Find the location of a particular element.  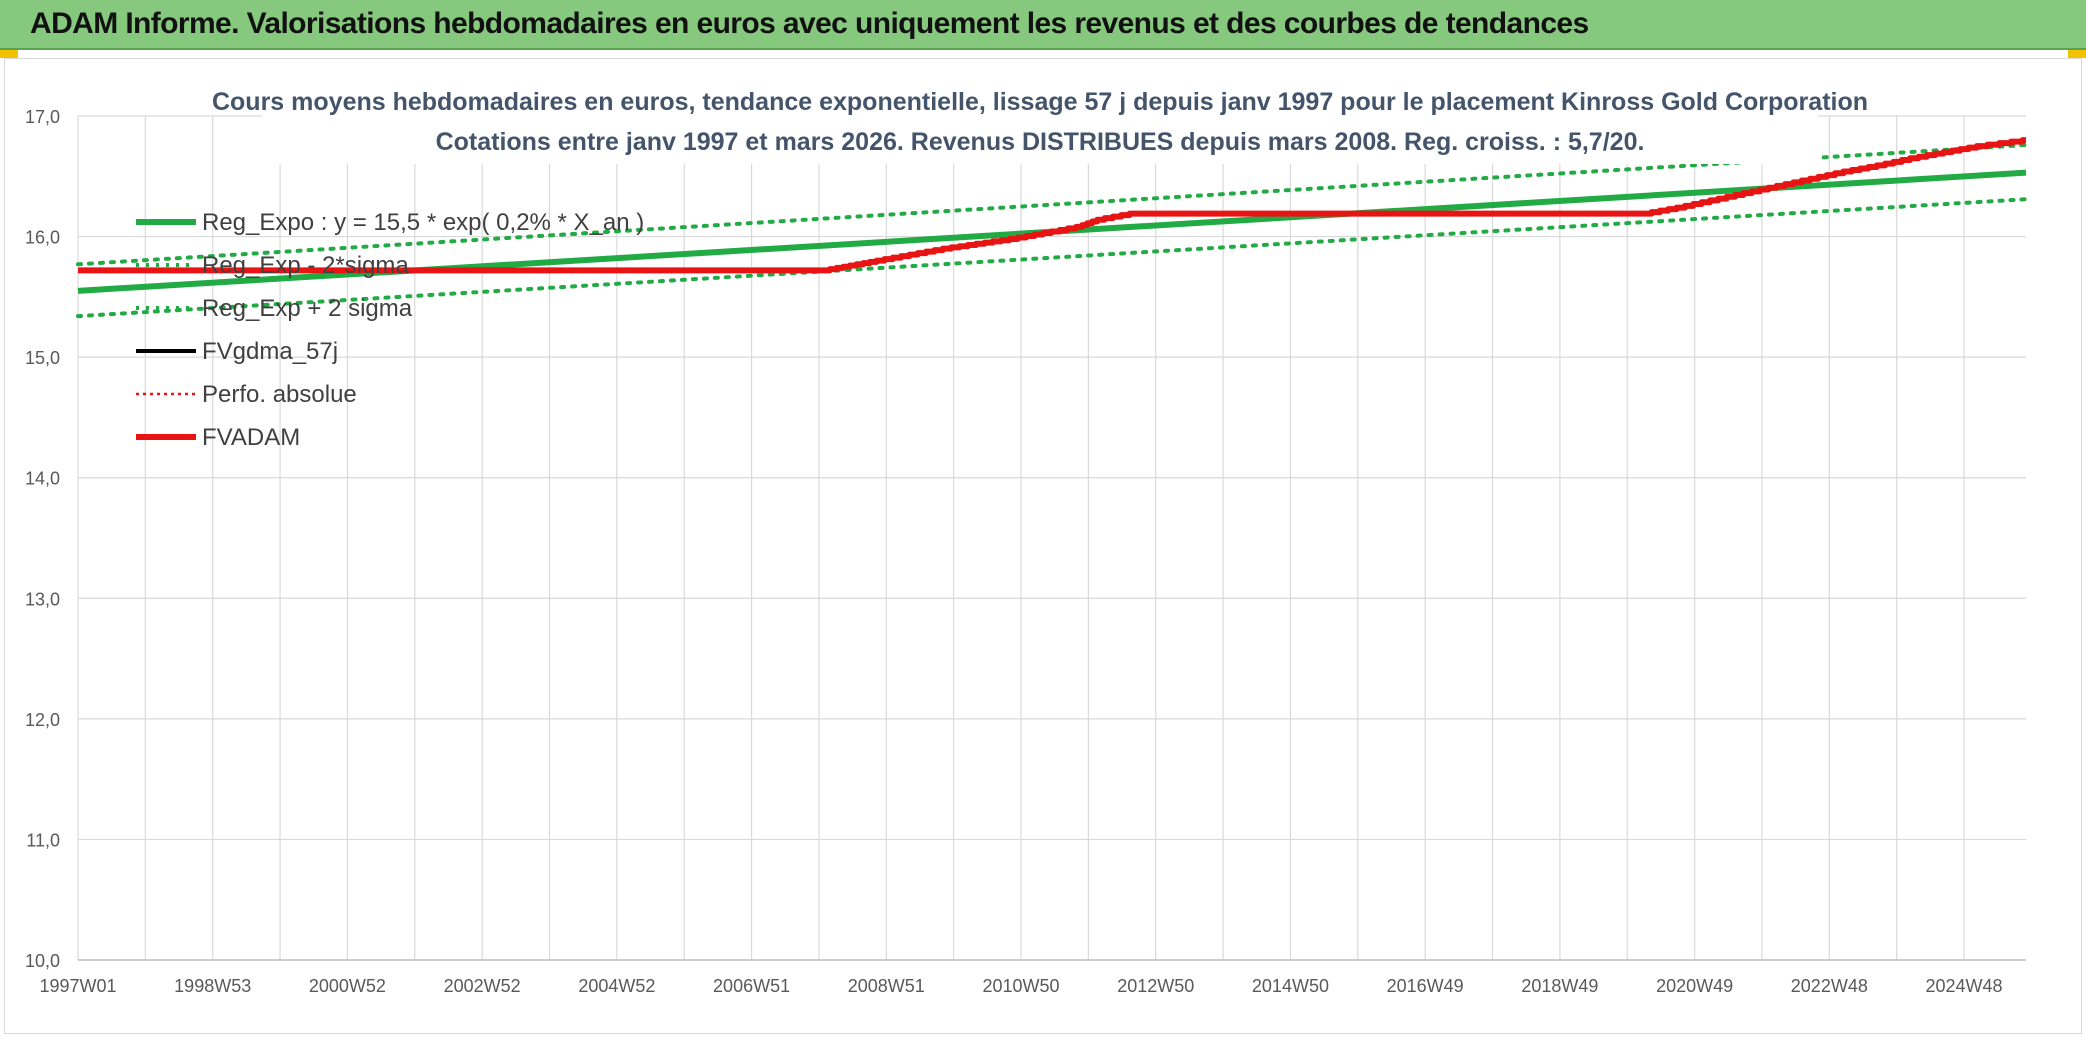

x-tick-label: 2020W49 is located at coordinates (1694, 986).